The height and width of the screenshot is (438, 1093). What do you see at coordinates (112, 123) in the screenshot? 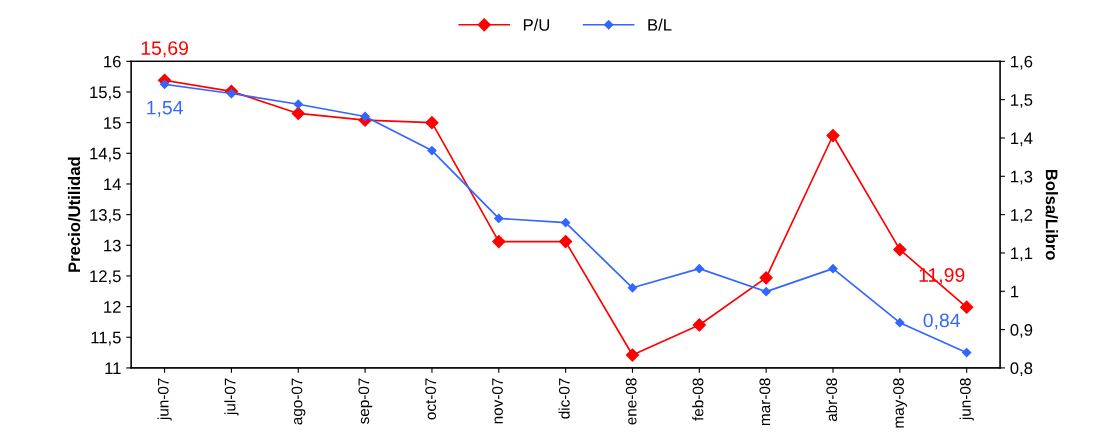
I see `y-tick-label: 15` at bounding box center [112, 123].